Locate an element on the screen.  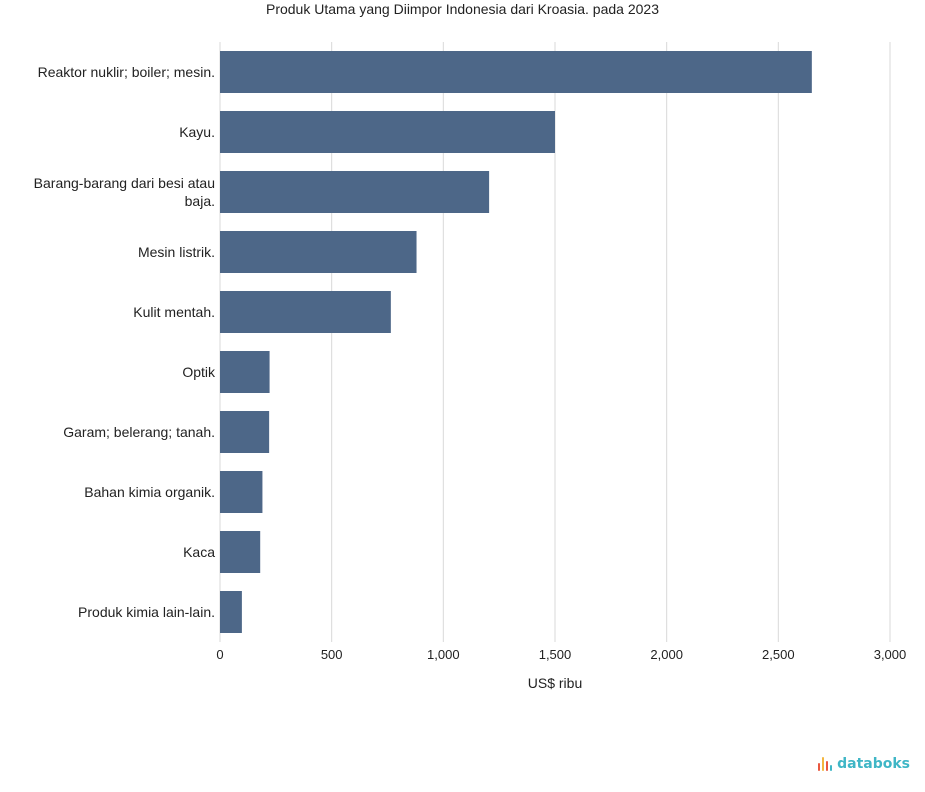
databoks-logo: databoks is located at coordinates (864, 764).